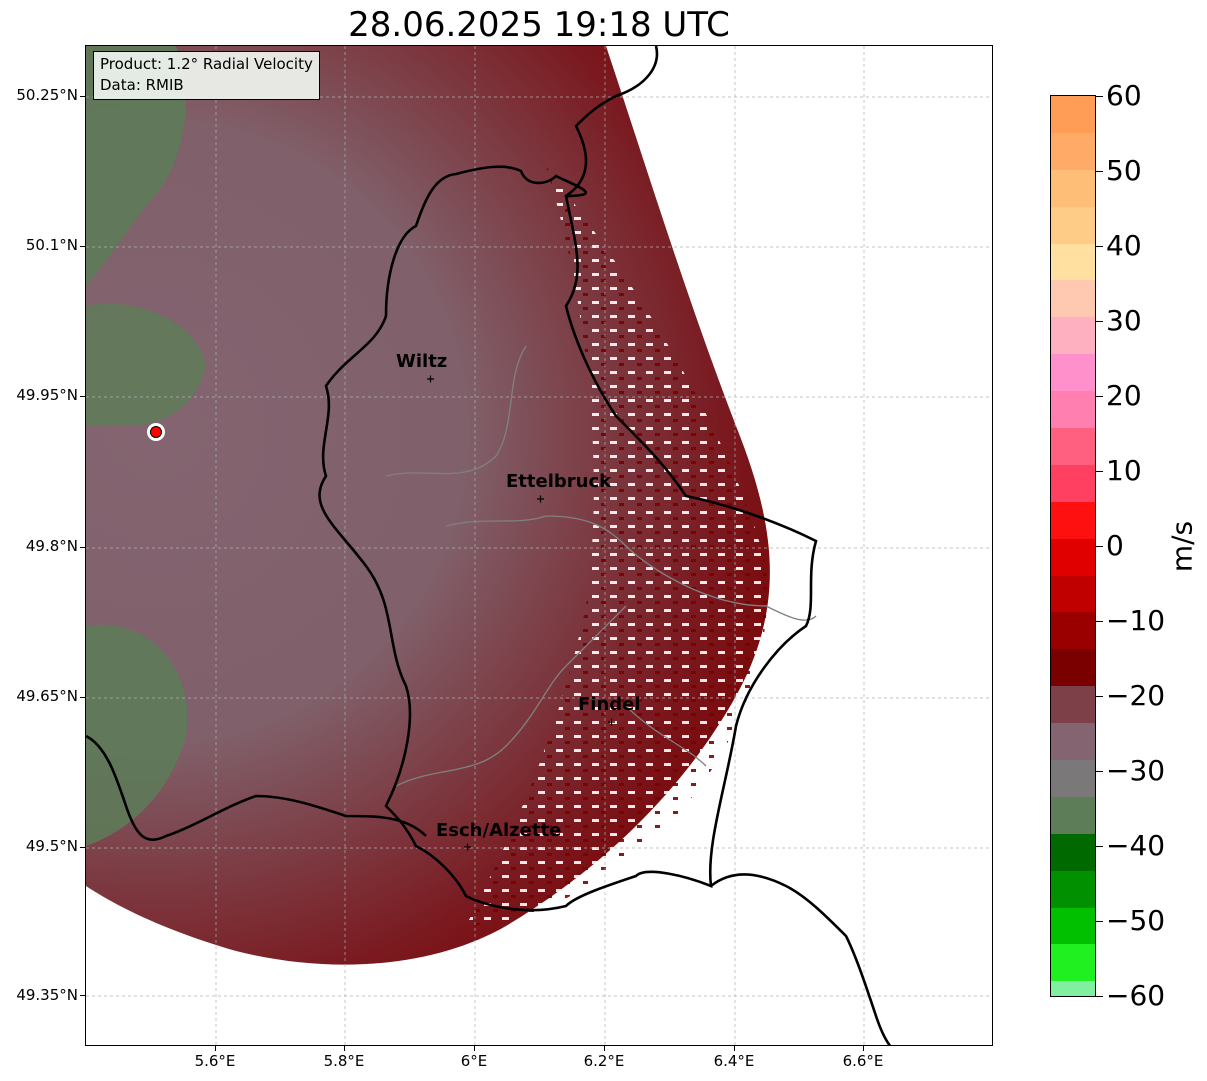 The height and width of the screenshot is (1081, 1207). I want to click on lat-tick-label: 49.5°N, so click(51, 846).